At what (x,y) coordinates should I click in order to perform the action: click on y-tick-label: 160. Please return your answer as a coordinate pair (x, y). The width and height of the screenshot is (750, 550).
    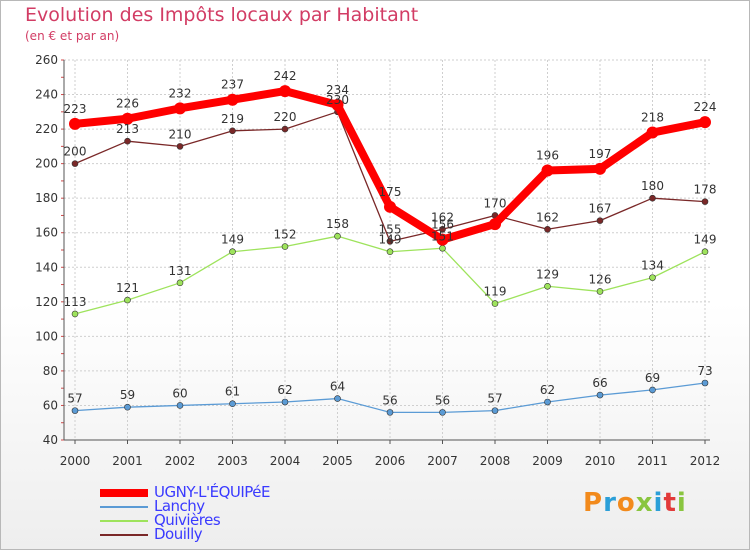
    Looking at the image, I should click on (46, 233).